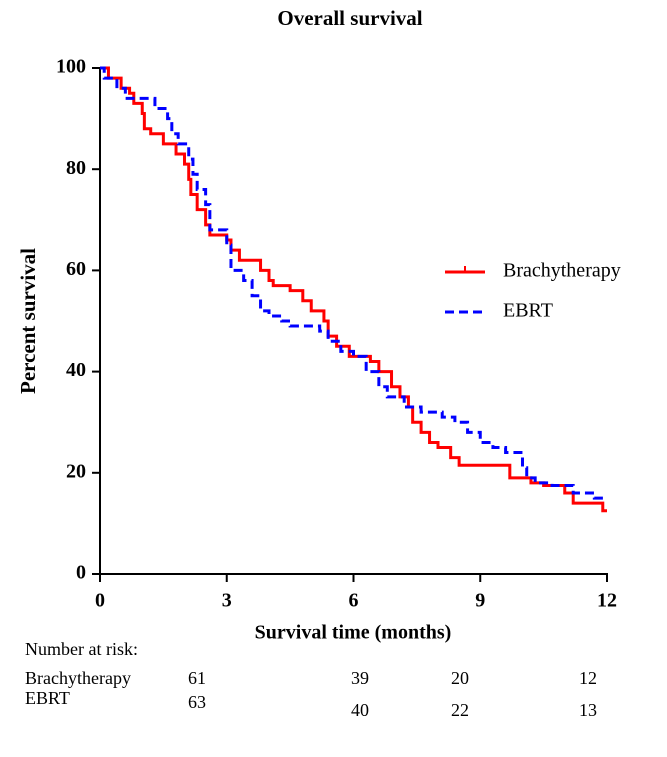 This screenshot has width=667, height=757. I want to click on x-tick-label: 12, so click(607, 601).